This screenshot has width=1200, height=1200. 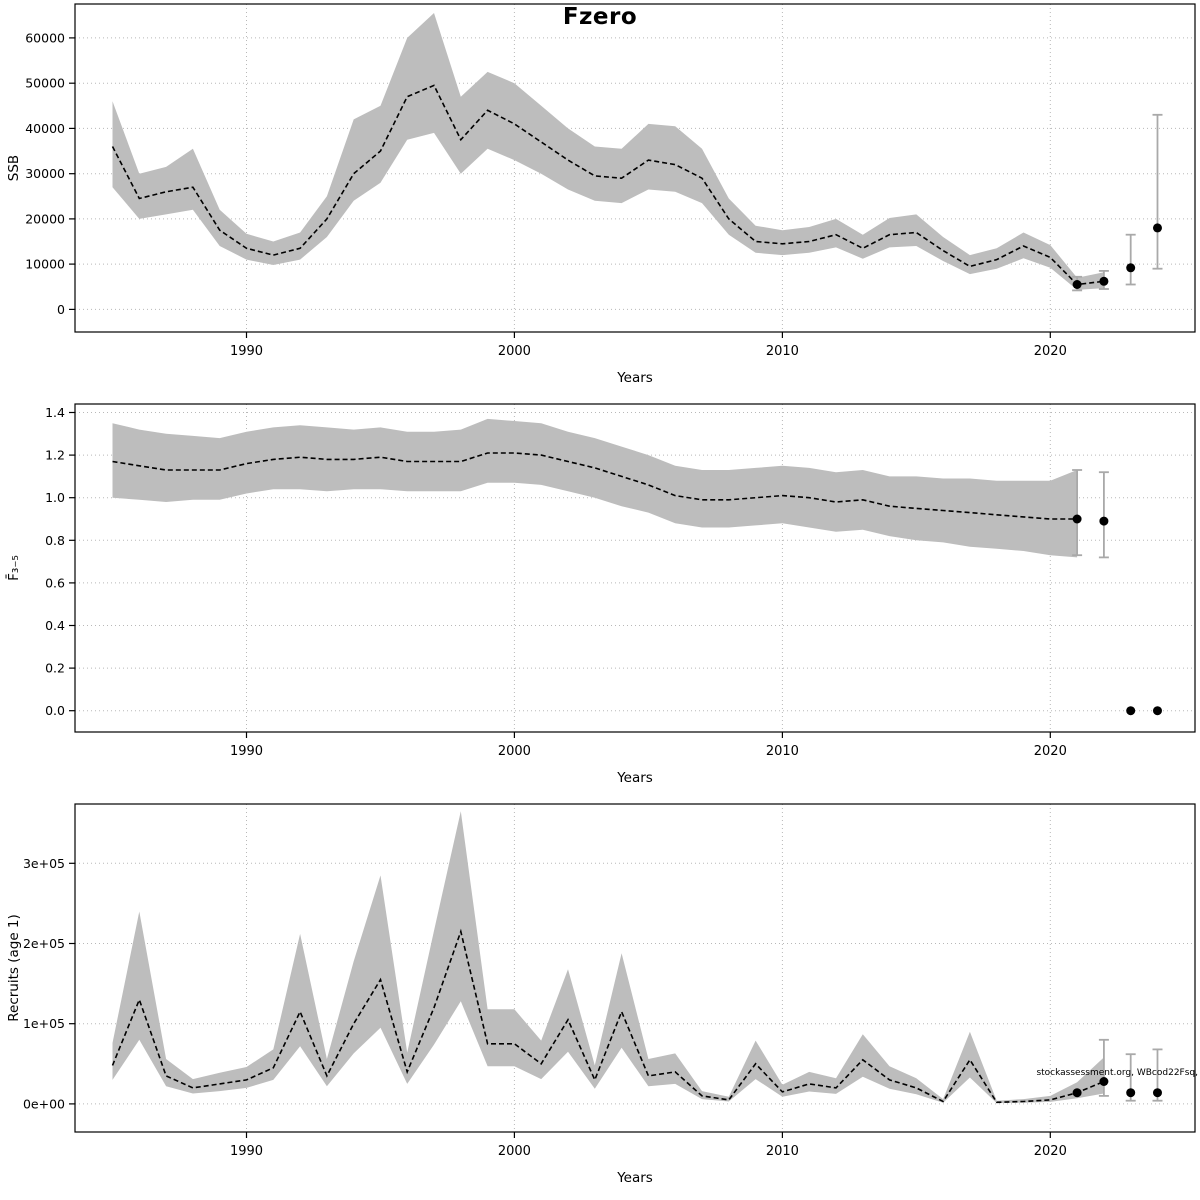 I want to click on svg-text: 30000, so click(x=45, y=173).